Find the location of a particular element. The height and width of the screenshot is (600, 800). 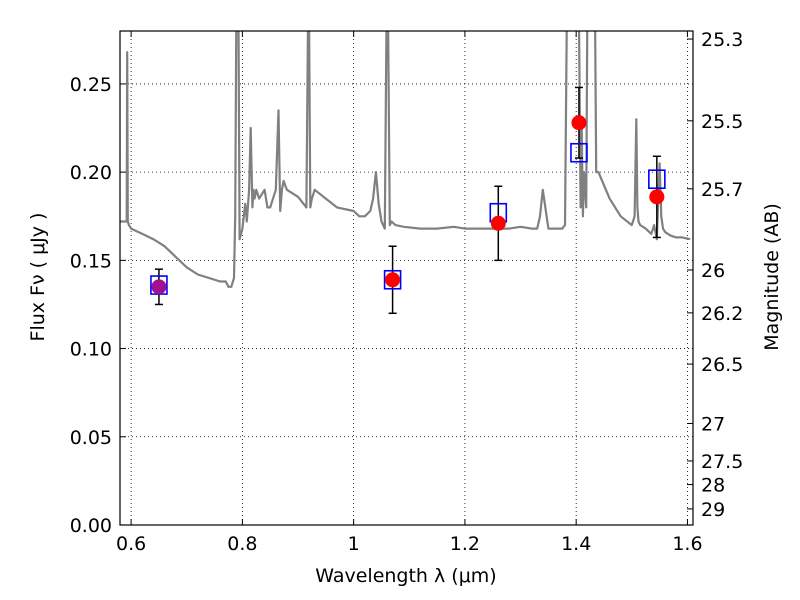

right-tick-label: 25.5 is located at coordinates (722, 122).